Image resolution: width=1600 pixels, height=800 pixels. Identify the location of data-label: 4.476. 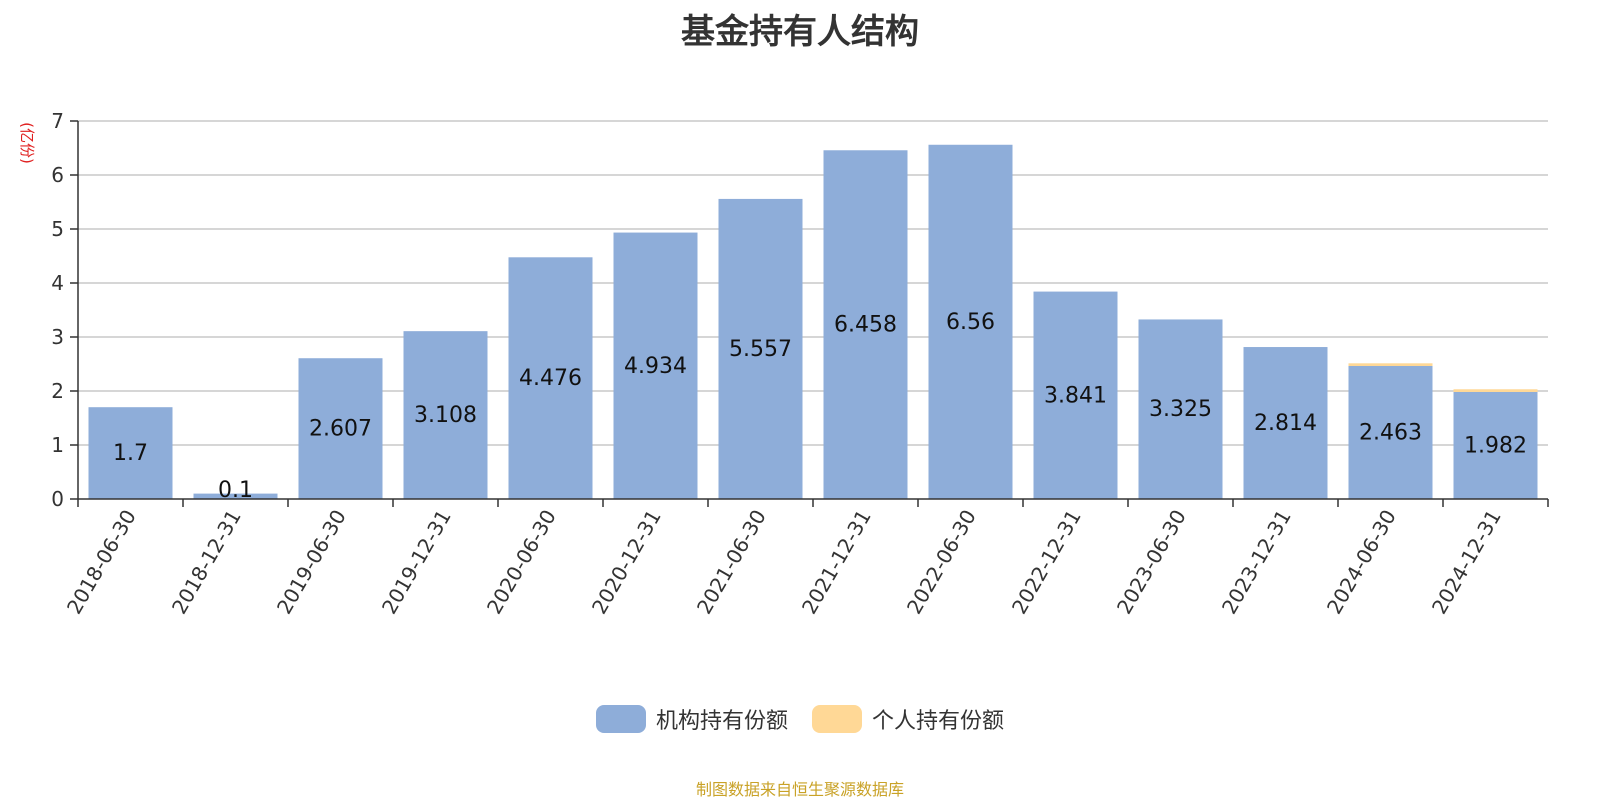
(550, 378).